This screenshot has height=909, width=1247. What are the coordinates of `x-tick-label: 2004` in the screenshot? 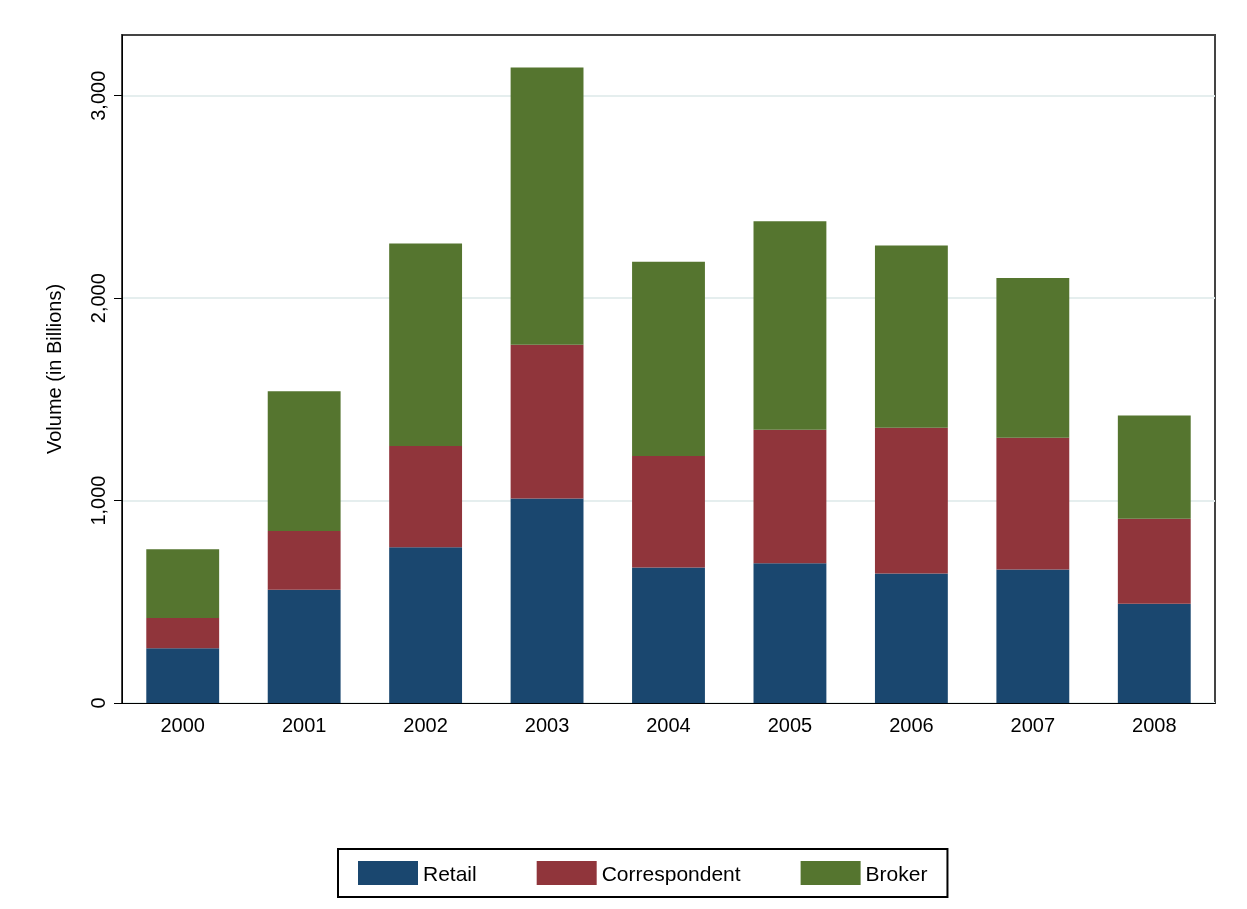 It's located at (668, 725).